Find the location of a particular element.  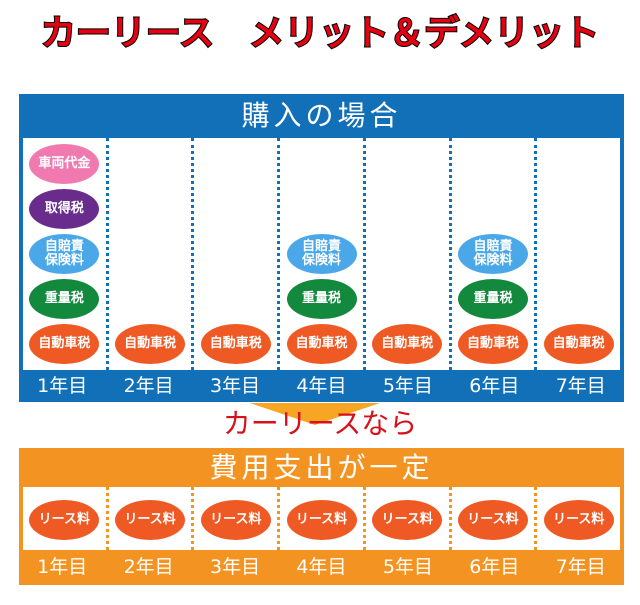

down-arrow-icon is located at coordinates (315, 414).